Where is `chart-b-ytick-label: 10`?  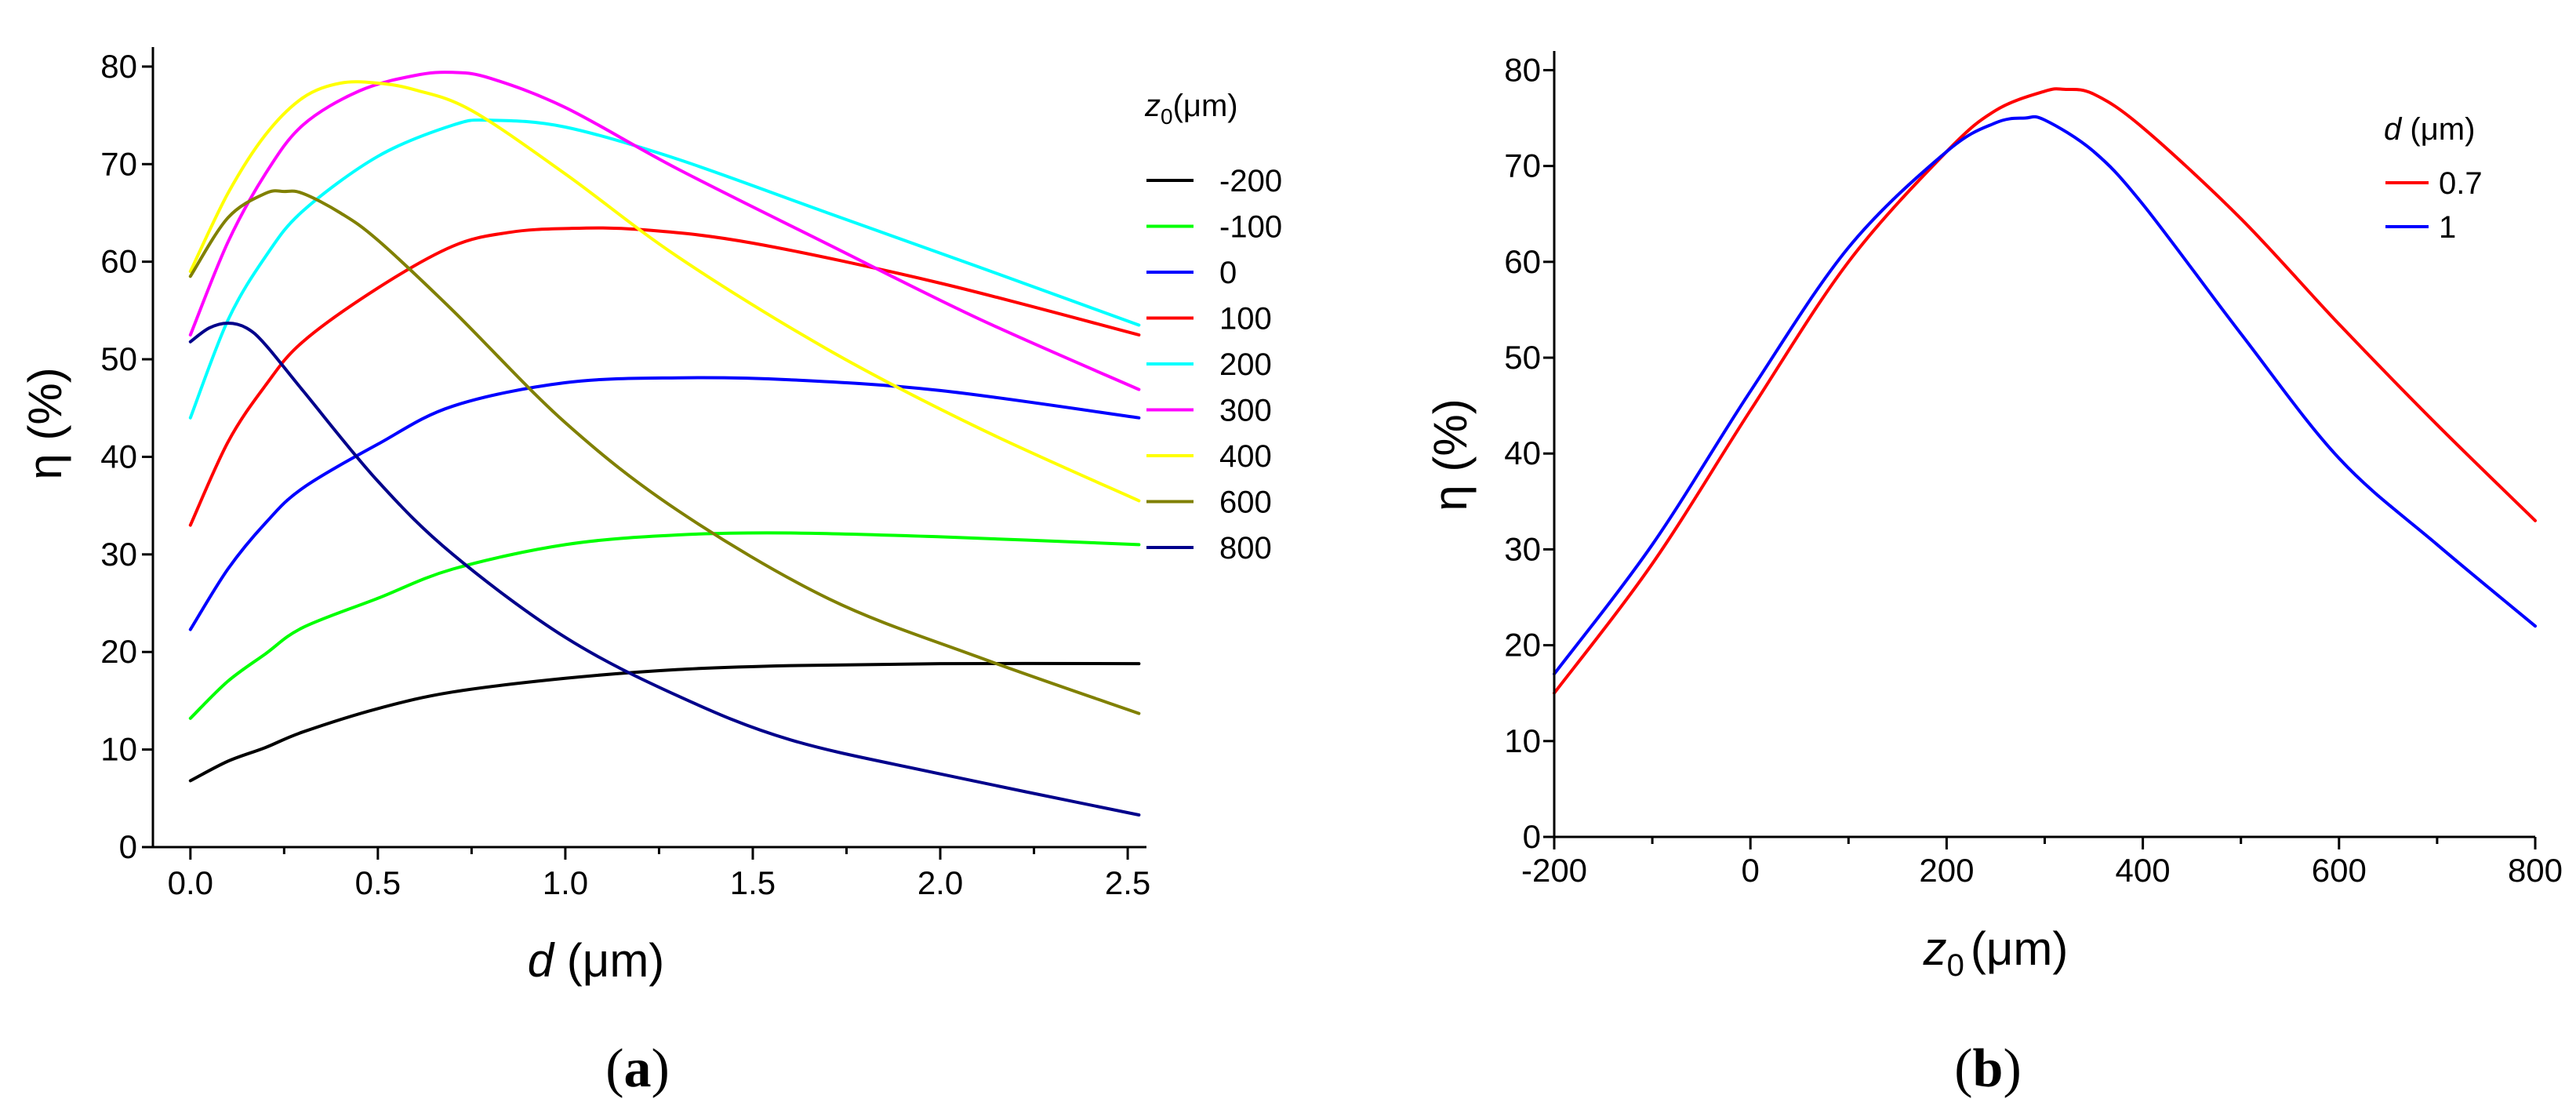
chart-b-ytick-label: 10 is located at coordinates (1522, 740).